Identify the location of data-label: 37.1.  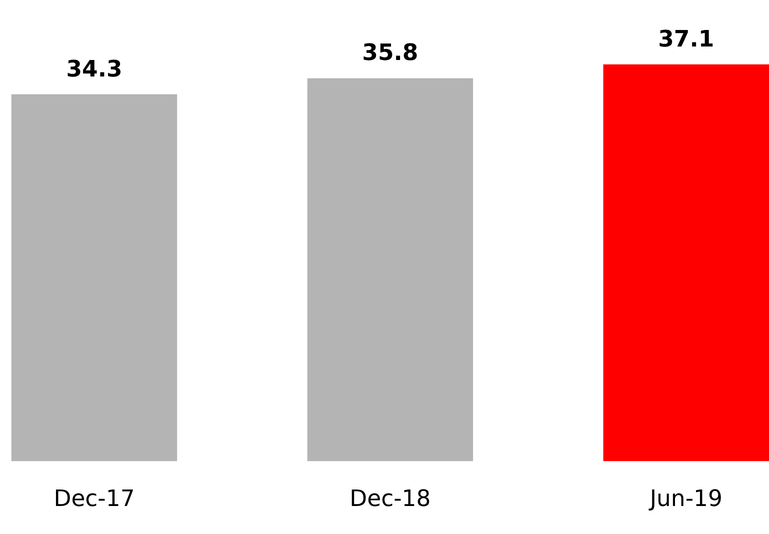
(686, 39).